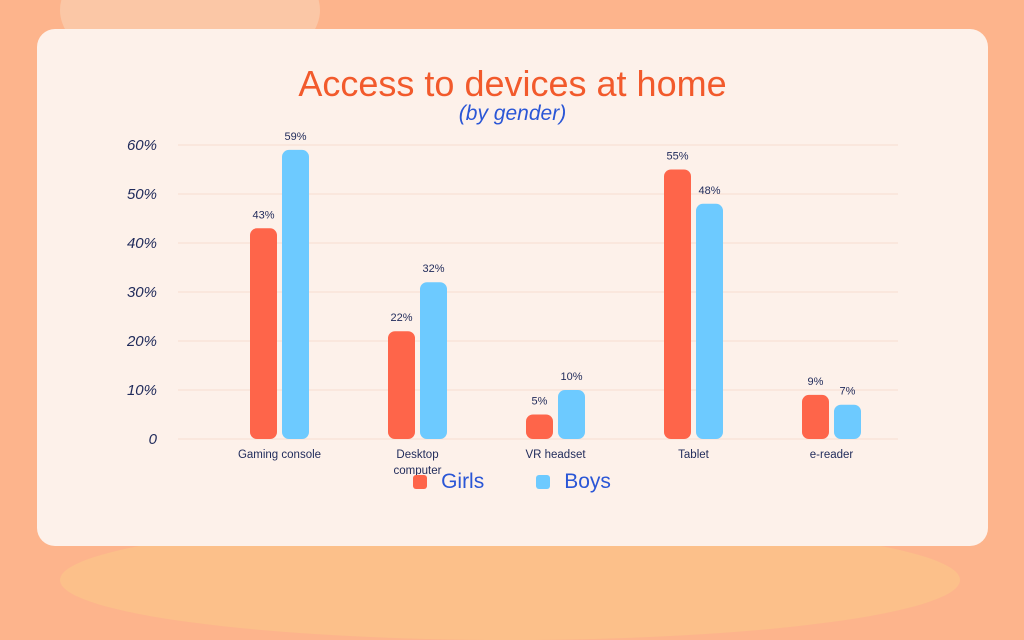  I want to click on legend-item-boys: Boys, so click(573, 482).